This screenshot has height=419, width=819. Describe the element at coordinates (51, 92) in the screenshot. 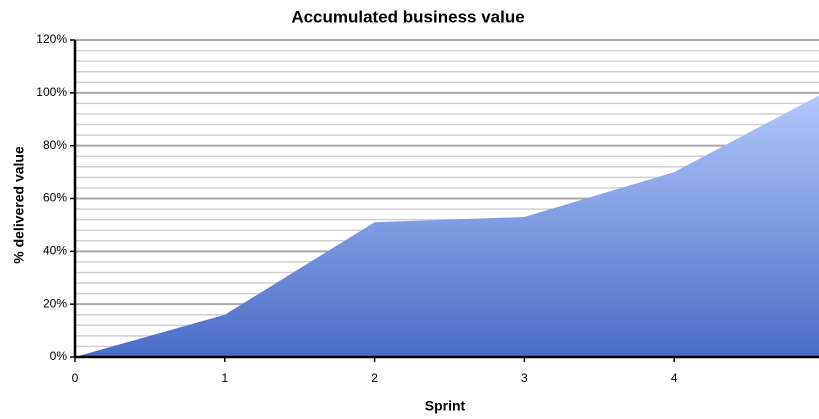

I see `y-tick-label: 100%` at that location.